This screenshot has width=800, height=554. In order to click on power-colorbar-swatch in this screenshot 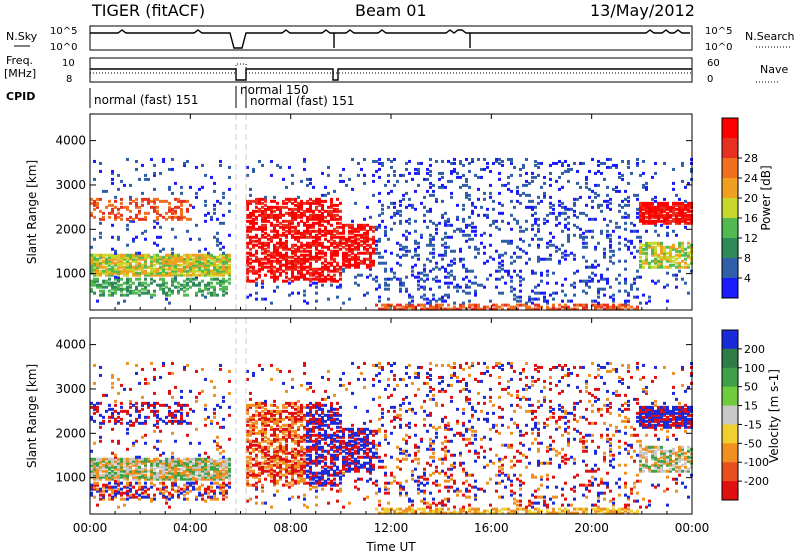, I will do `click(730, 128)`.